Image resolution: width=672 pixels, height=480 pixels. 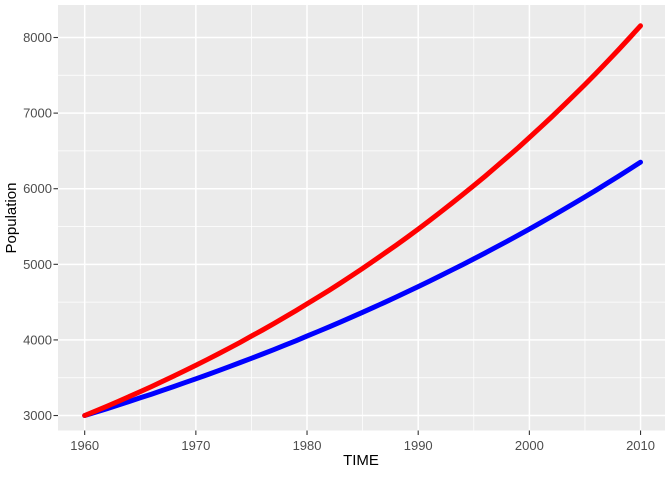 I want to click on x-tick-label: 2000, so click(x=529, y=445).